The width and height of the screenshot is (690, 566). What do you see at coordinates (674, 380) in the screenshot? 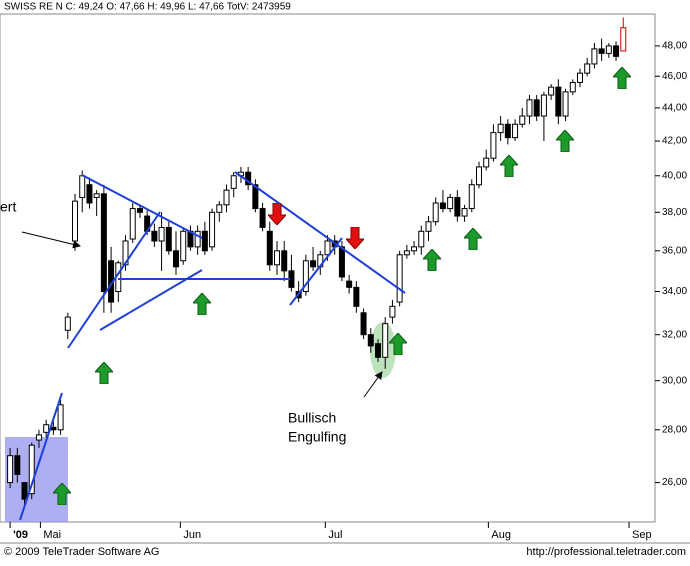
I see `y-tick-label: 30,00` at bounding box center [674, 380].